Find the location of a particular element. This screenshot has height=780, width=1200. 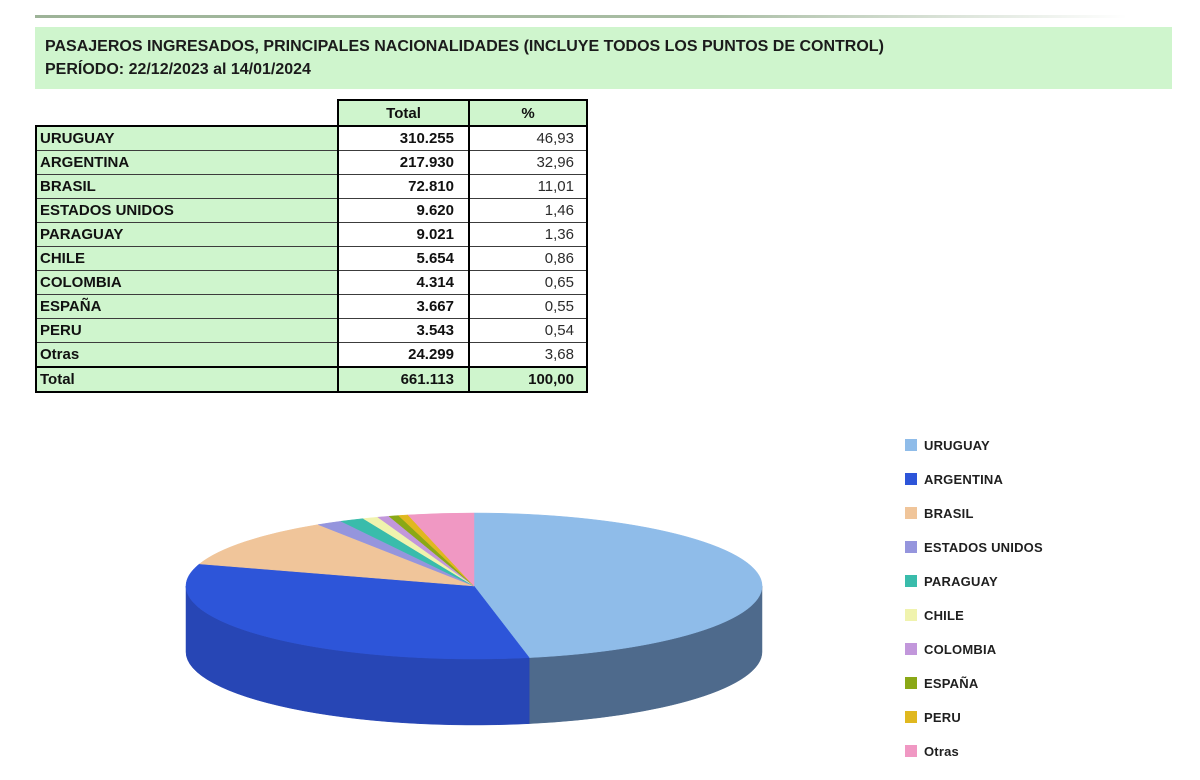

percent-cell: 32,96 is located at coordinates (528, 162).